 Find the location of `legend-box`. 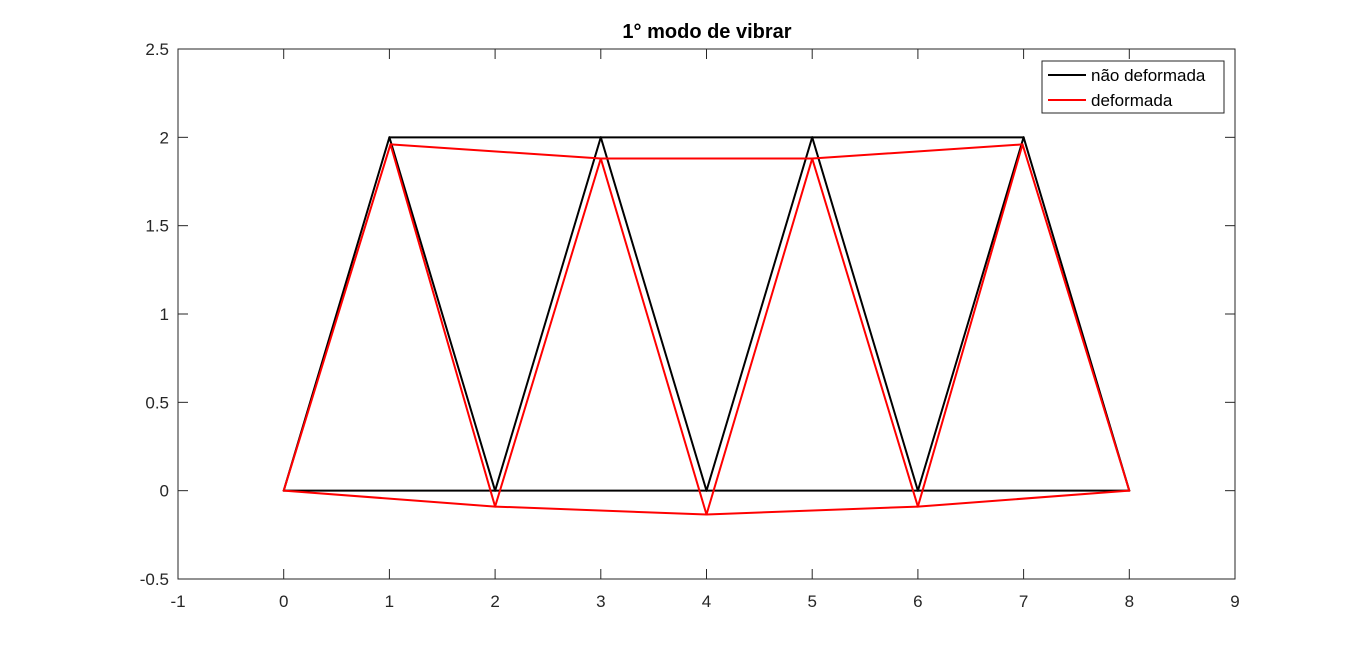

legend-box is located at coordinates (1133, 87).